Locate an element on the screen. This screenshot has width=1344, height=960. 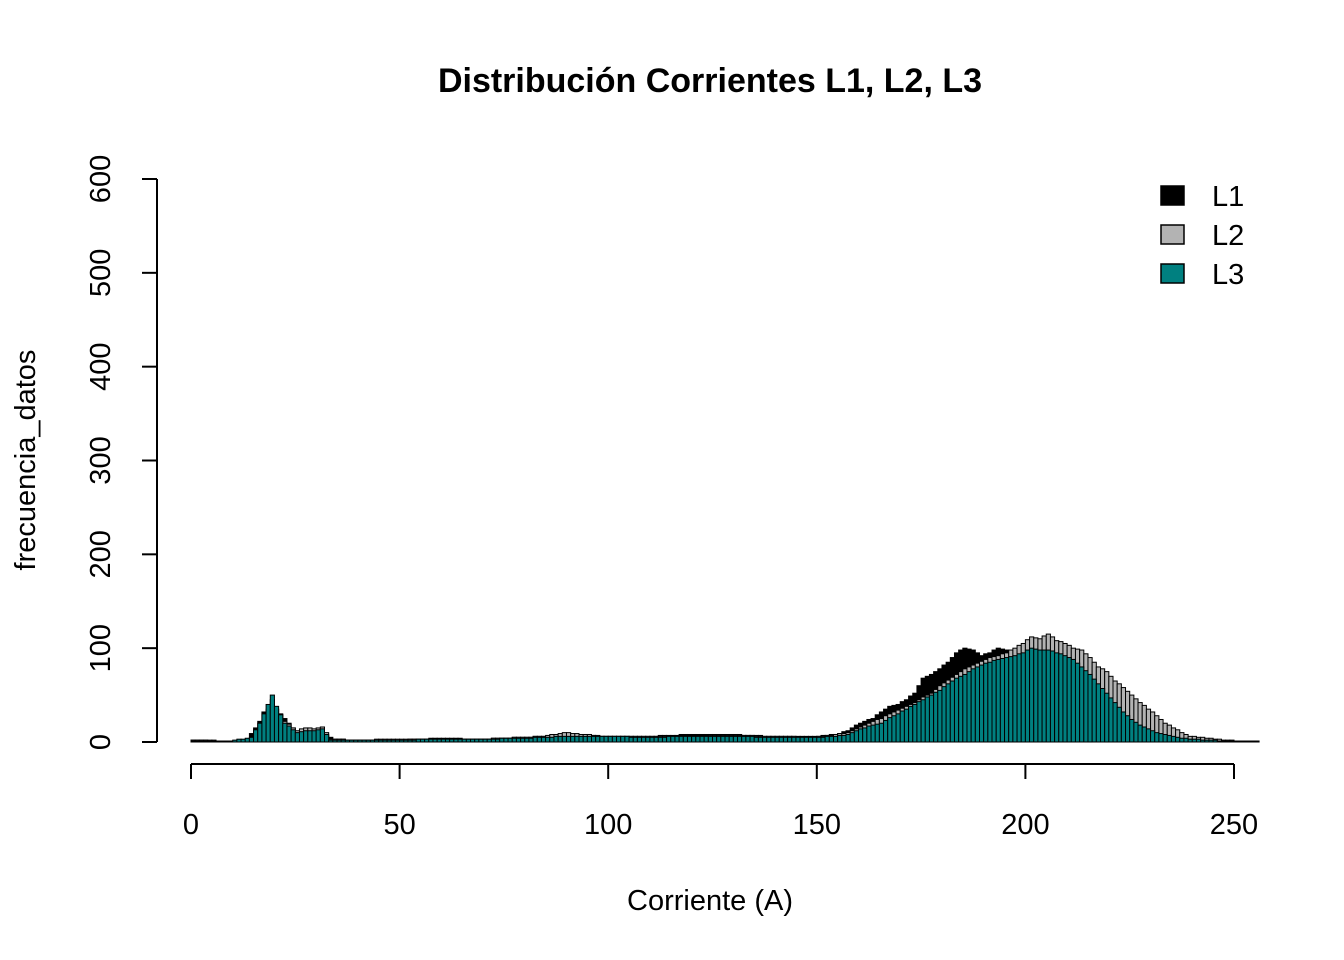
x-axis-title: Corriente (A) is located at coordinates (710, 901).